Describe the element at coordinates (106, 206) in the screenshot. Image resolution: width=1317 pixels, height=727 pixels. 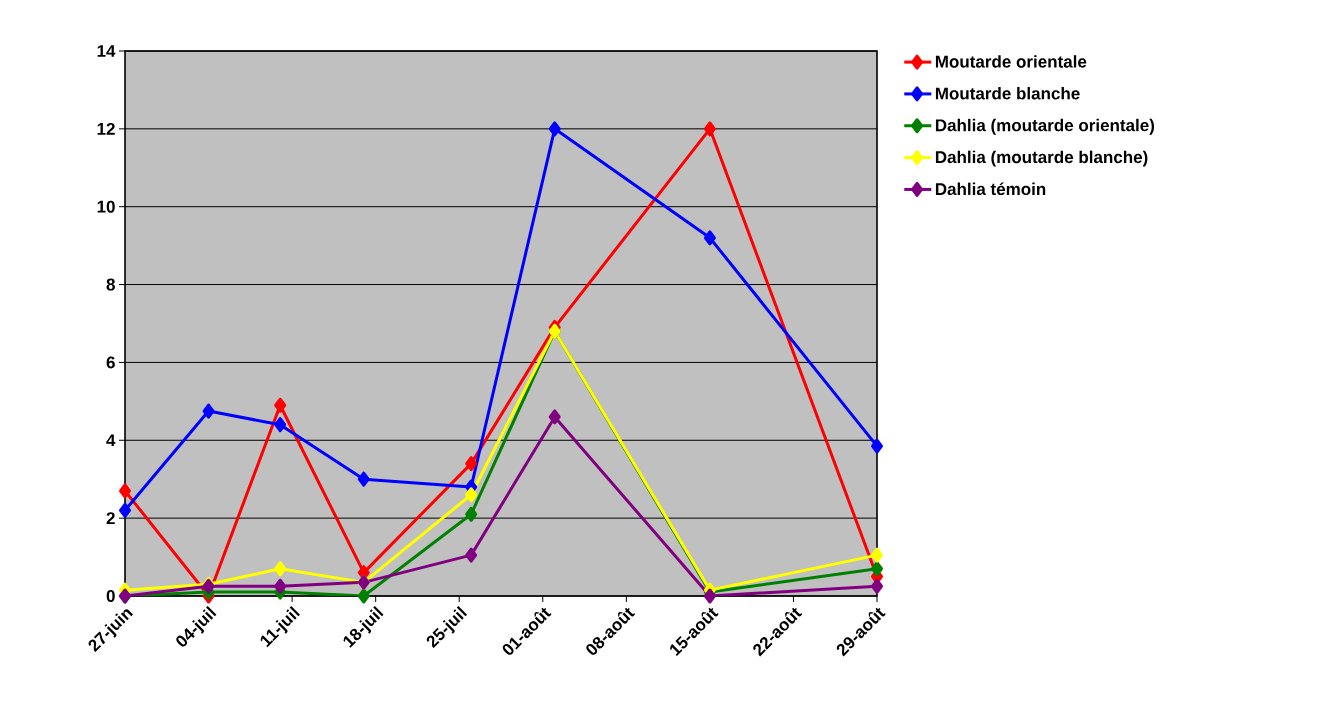
I see `y-tick-label: 10` at that location.